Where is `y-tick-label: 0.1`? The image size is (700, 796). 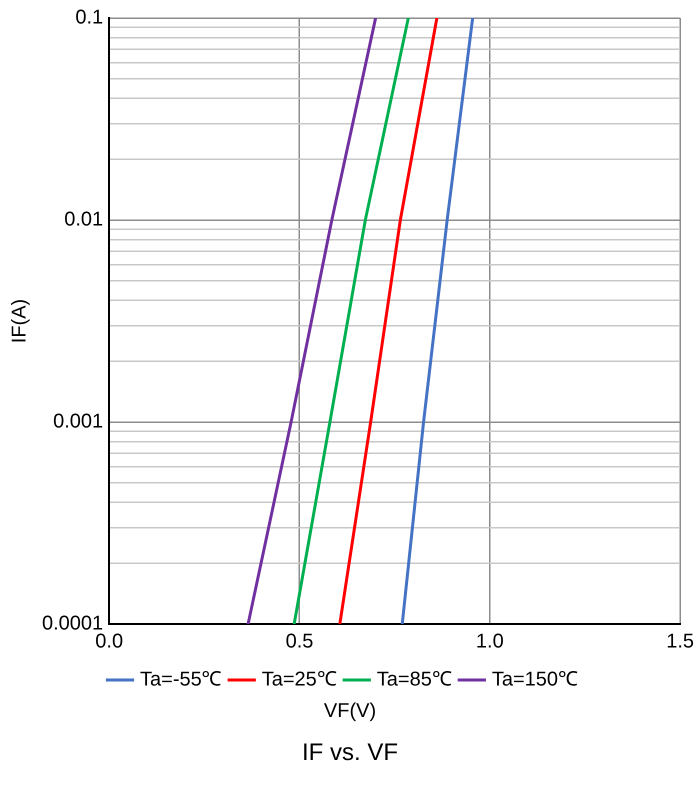
y-tick-label: 0.1 is located at coordinates (89, 17).